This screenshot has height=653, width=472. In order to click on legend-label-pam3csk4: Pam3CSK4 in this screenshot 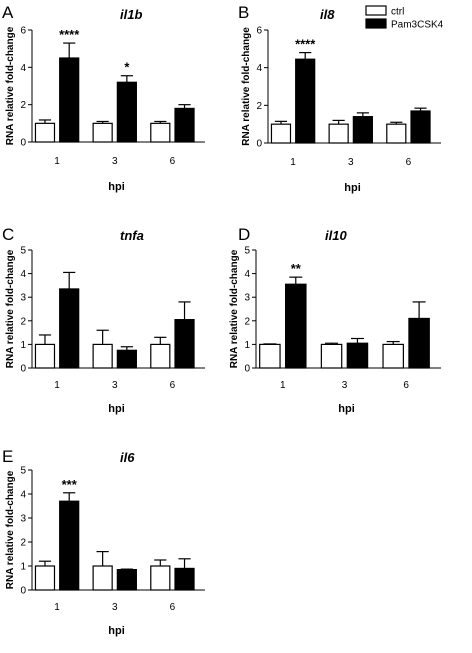, I will do `click(417, 25)`.